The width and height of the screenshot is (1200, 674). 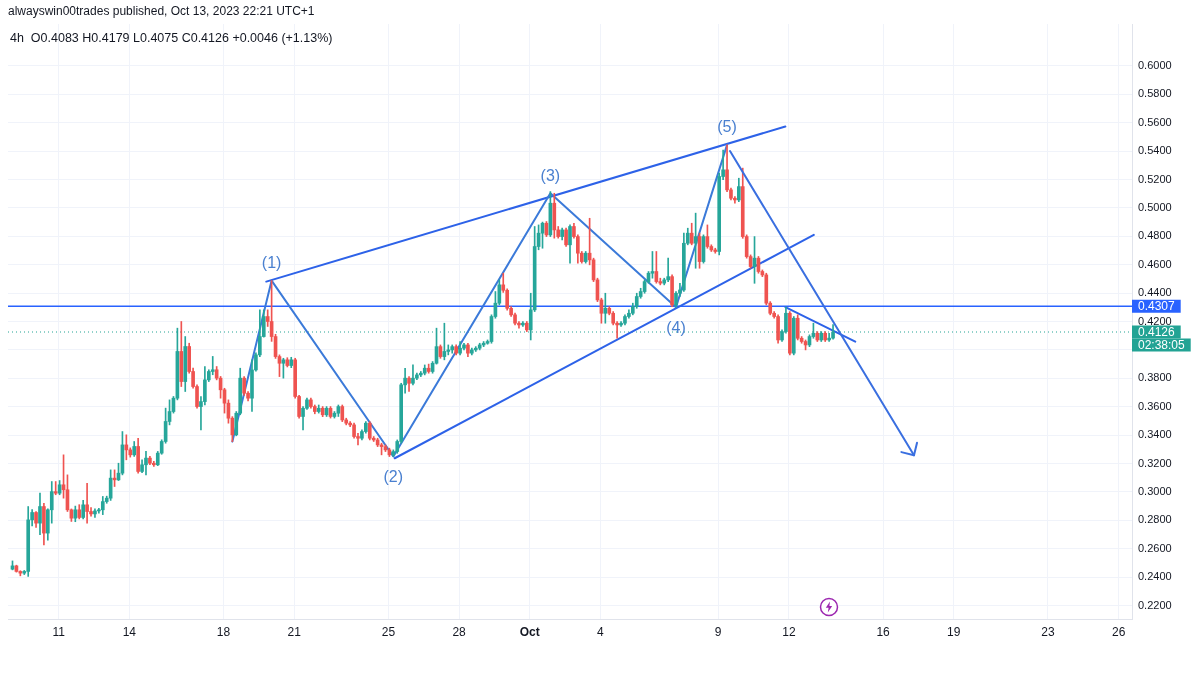 What do you see at coordinates (789, 631) in the screenshot?
I see `x-tick-label: 12` at bounding box center [789, 631].